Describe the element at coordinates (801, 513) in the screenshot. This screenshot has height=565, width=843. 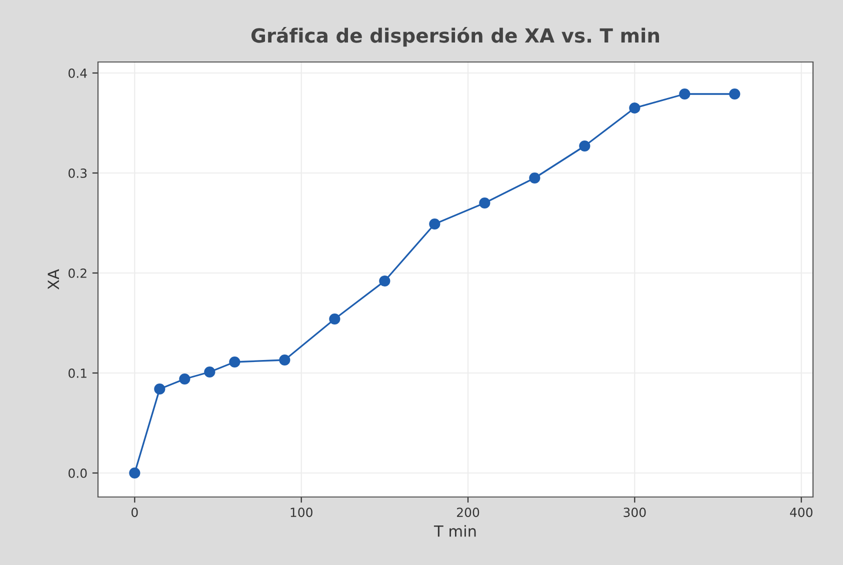
I see `x-tick-label: 400` at that location.